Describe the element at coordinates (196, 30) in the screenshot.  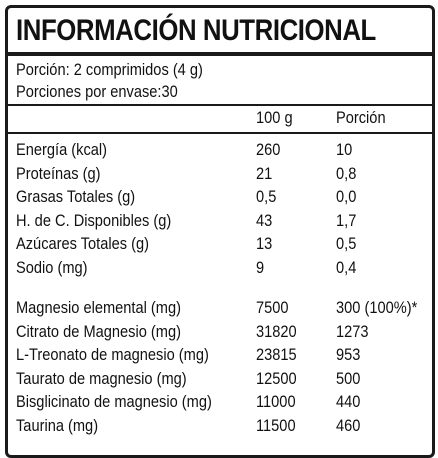
I see `panel-title: INFORMACIÓN NUTRICIONAL` at that location.